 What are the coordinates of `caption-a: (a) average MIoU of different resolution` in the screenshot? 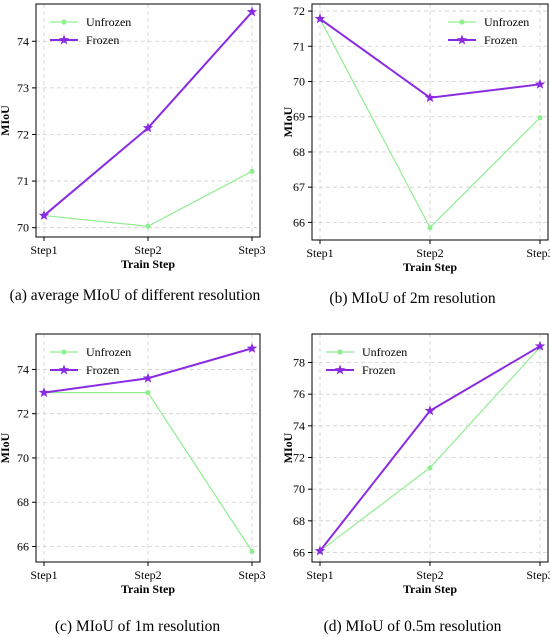 It's located at (135, 295).